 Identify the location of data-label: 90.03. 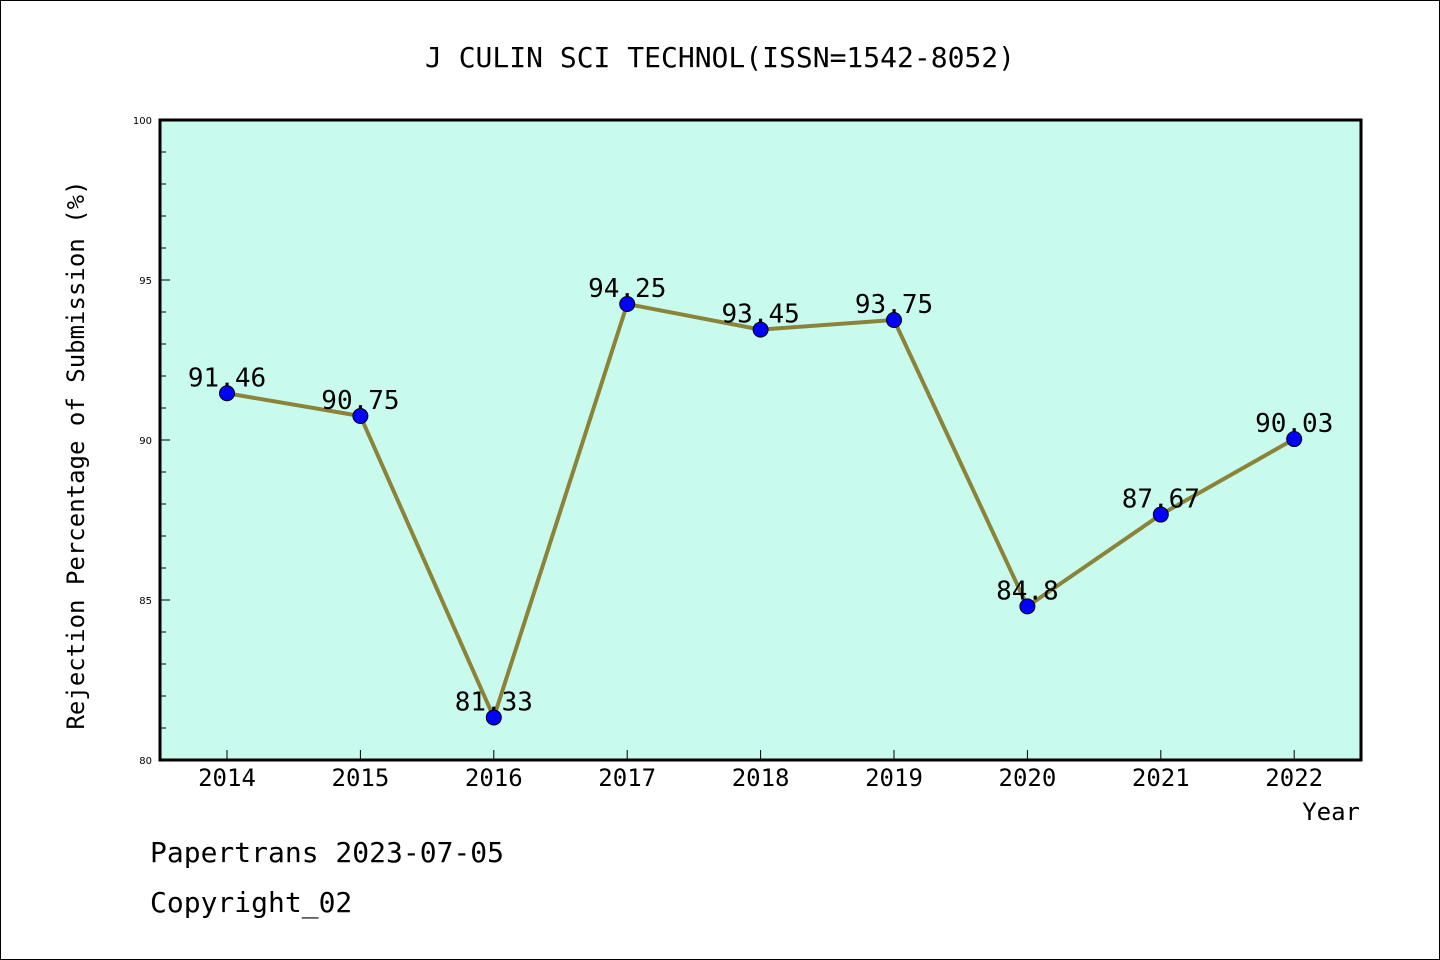
(1294, 424).